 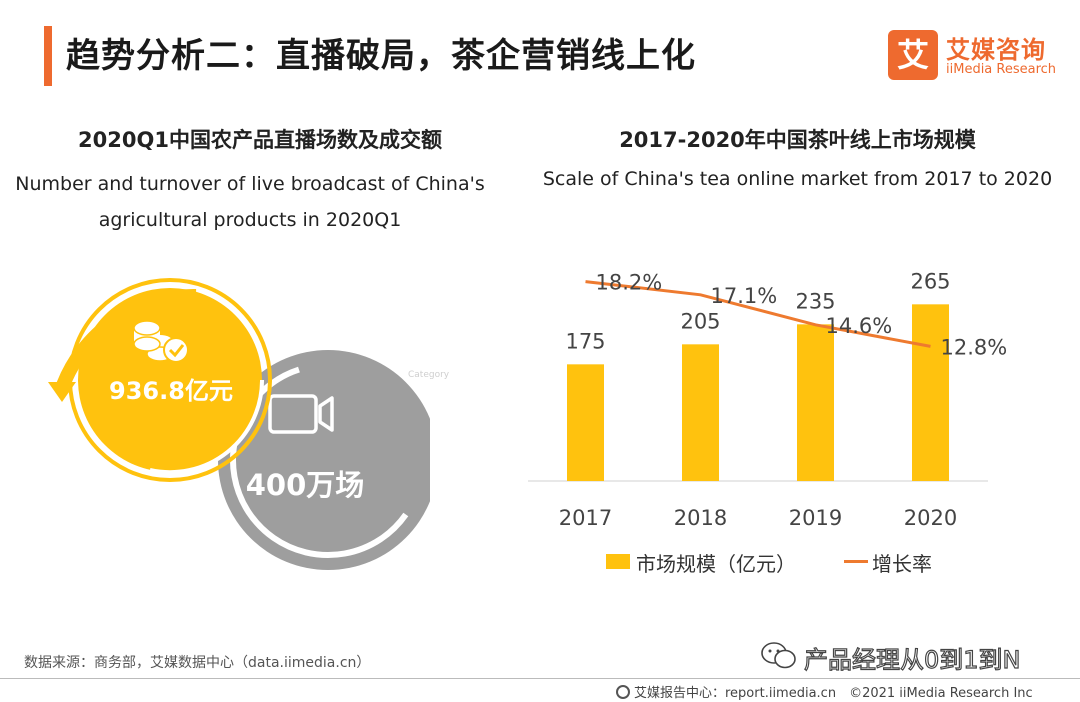 I want to click on growth-rate-line, so click(x=758, y=314).